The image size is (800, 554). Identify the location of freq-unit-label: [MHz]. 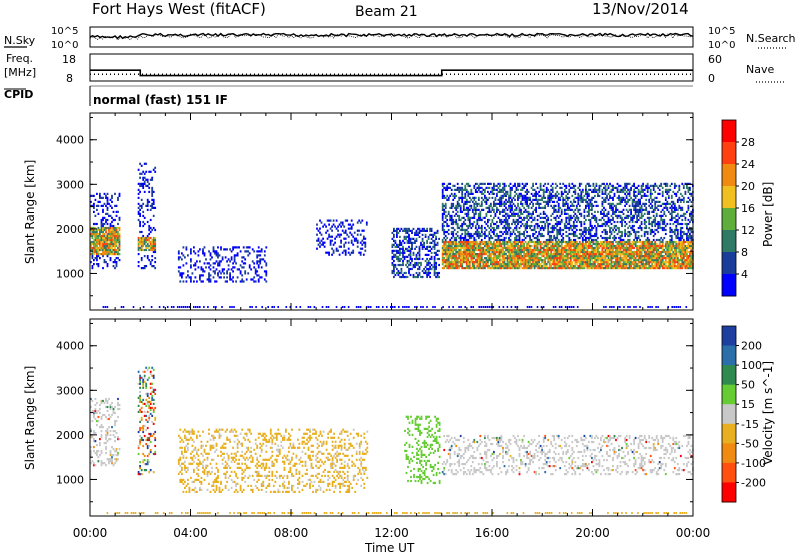
(20, 72).